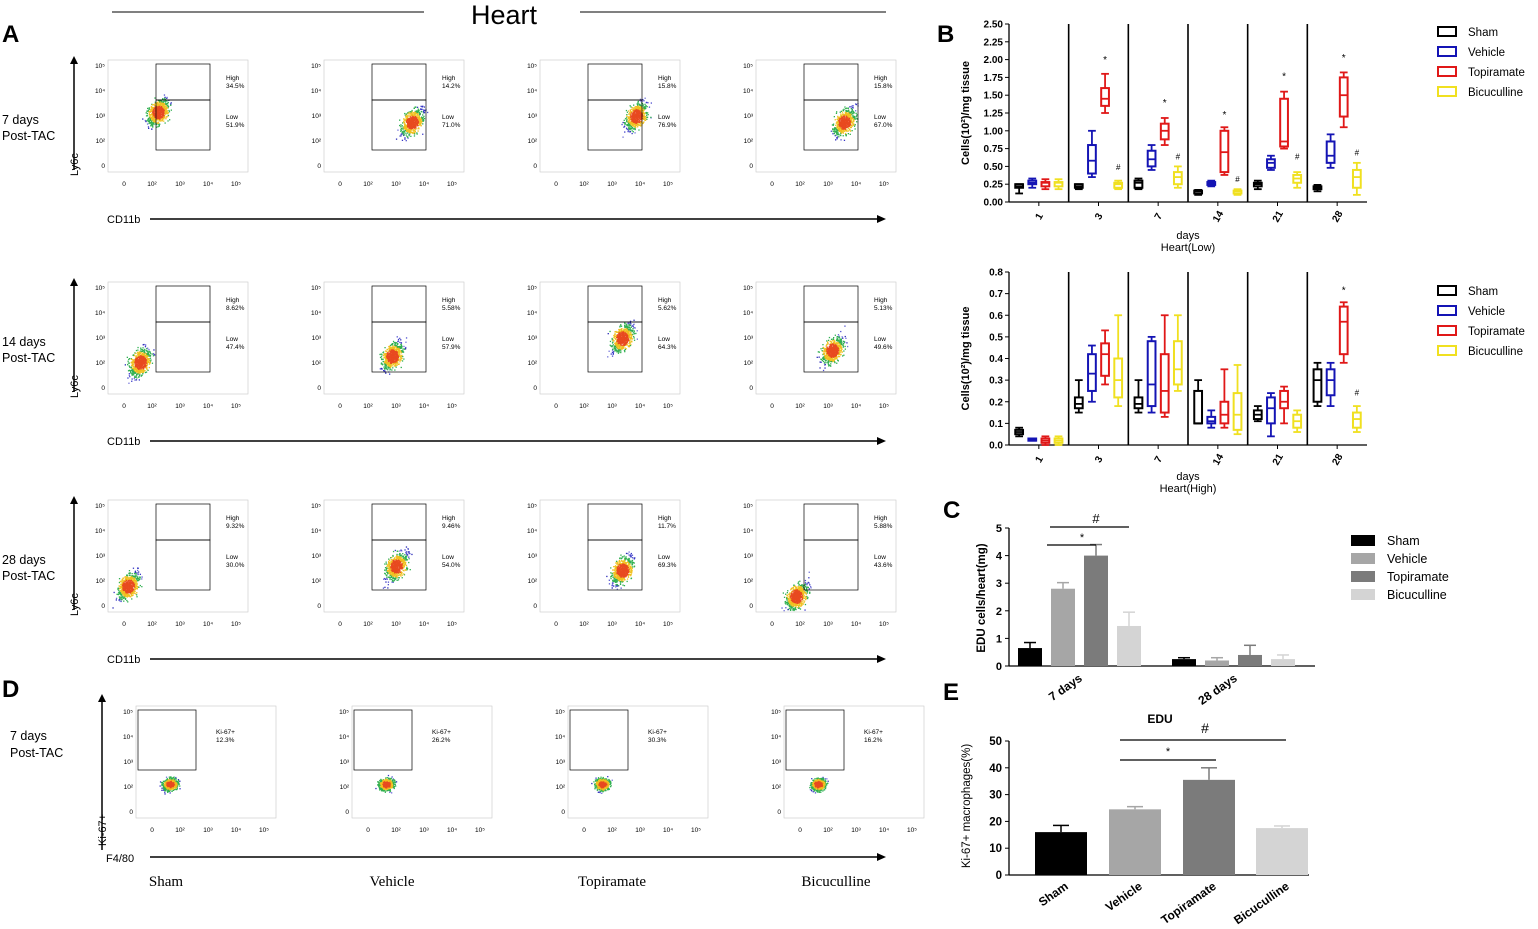  What do you see at coordinates (24, 342) in the screenshot?
I see `row-day-label: 14 days` at bounding box center [24, 342].